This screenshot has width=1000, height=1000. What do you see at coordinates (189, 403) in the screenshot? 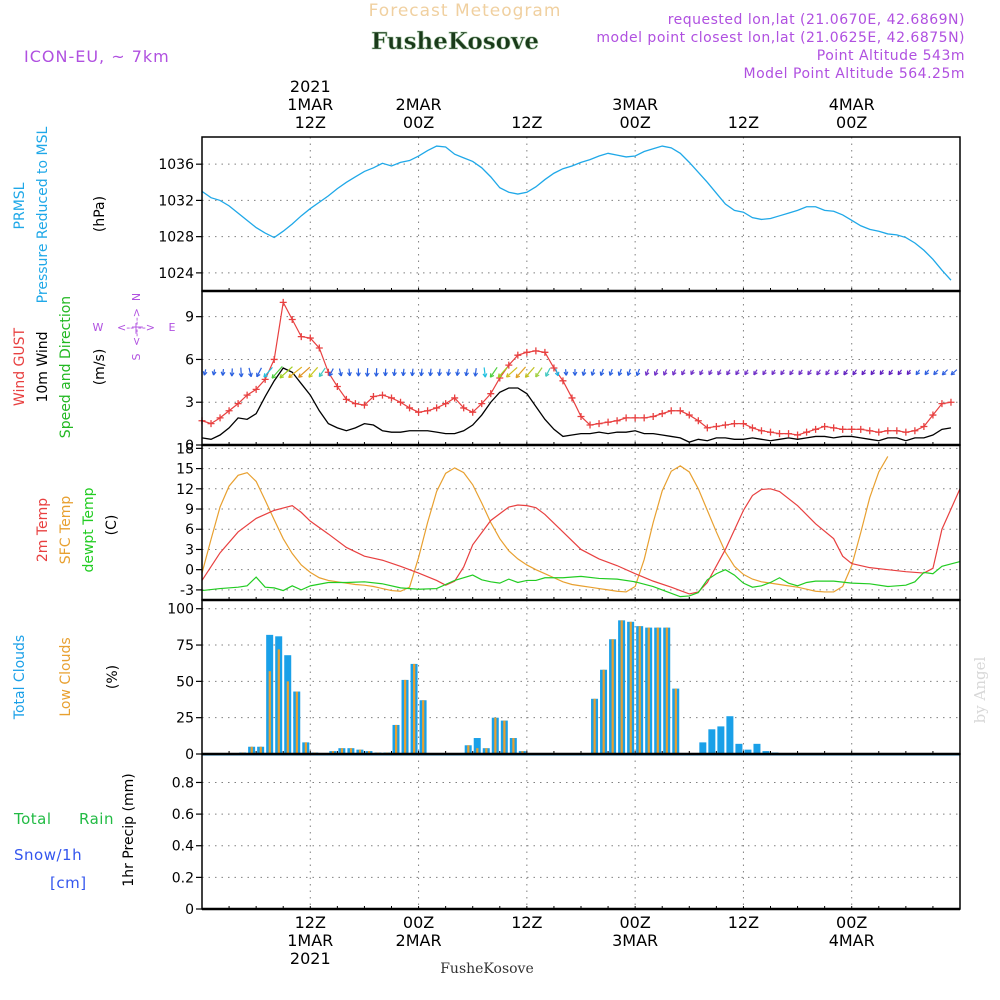
I see `y-tick-label: 3` at bounding box center [189, 403].